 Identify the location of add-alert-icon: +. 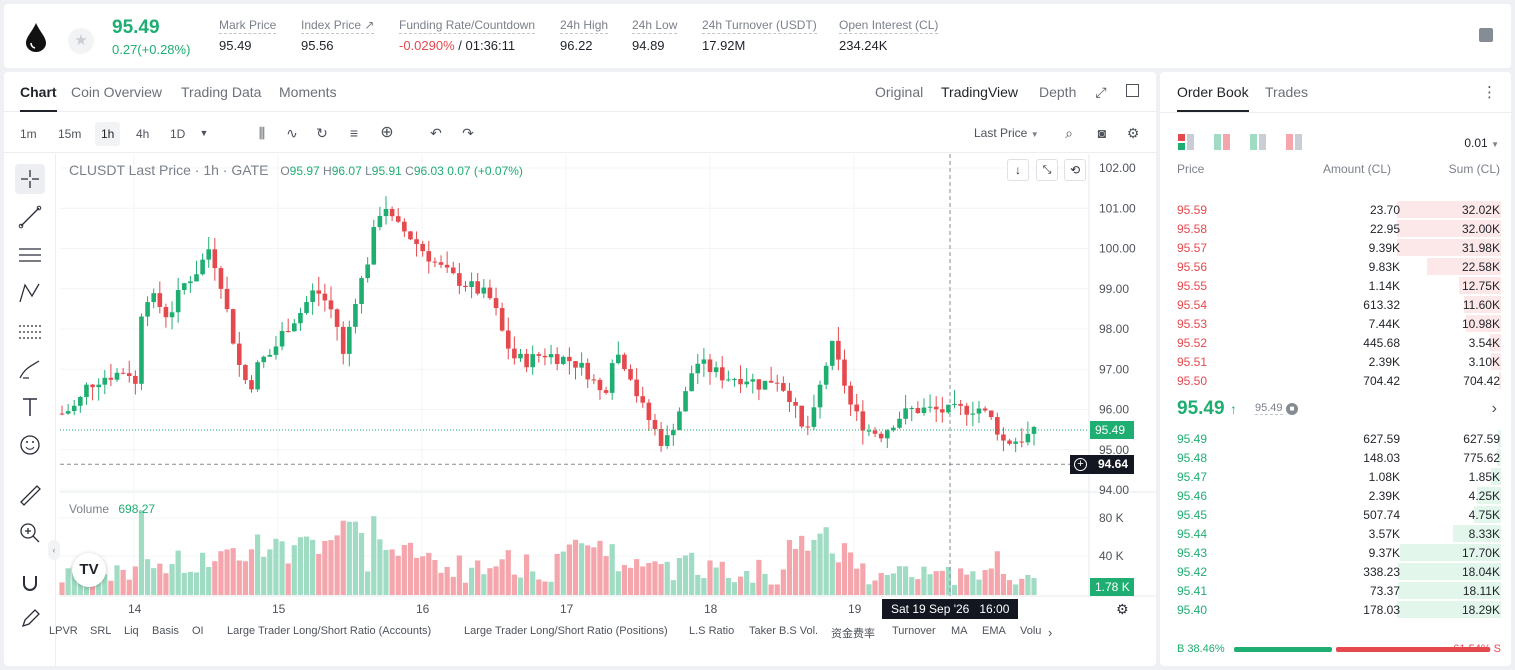
(1080, 464).